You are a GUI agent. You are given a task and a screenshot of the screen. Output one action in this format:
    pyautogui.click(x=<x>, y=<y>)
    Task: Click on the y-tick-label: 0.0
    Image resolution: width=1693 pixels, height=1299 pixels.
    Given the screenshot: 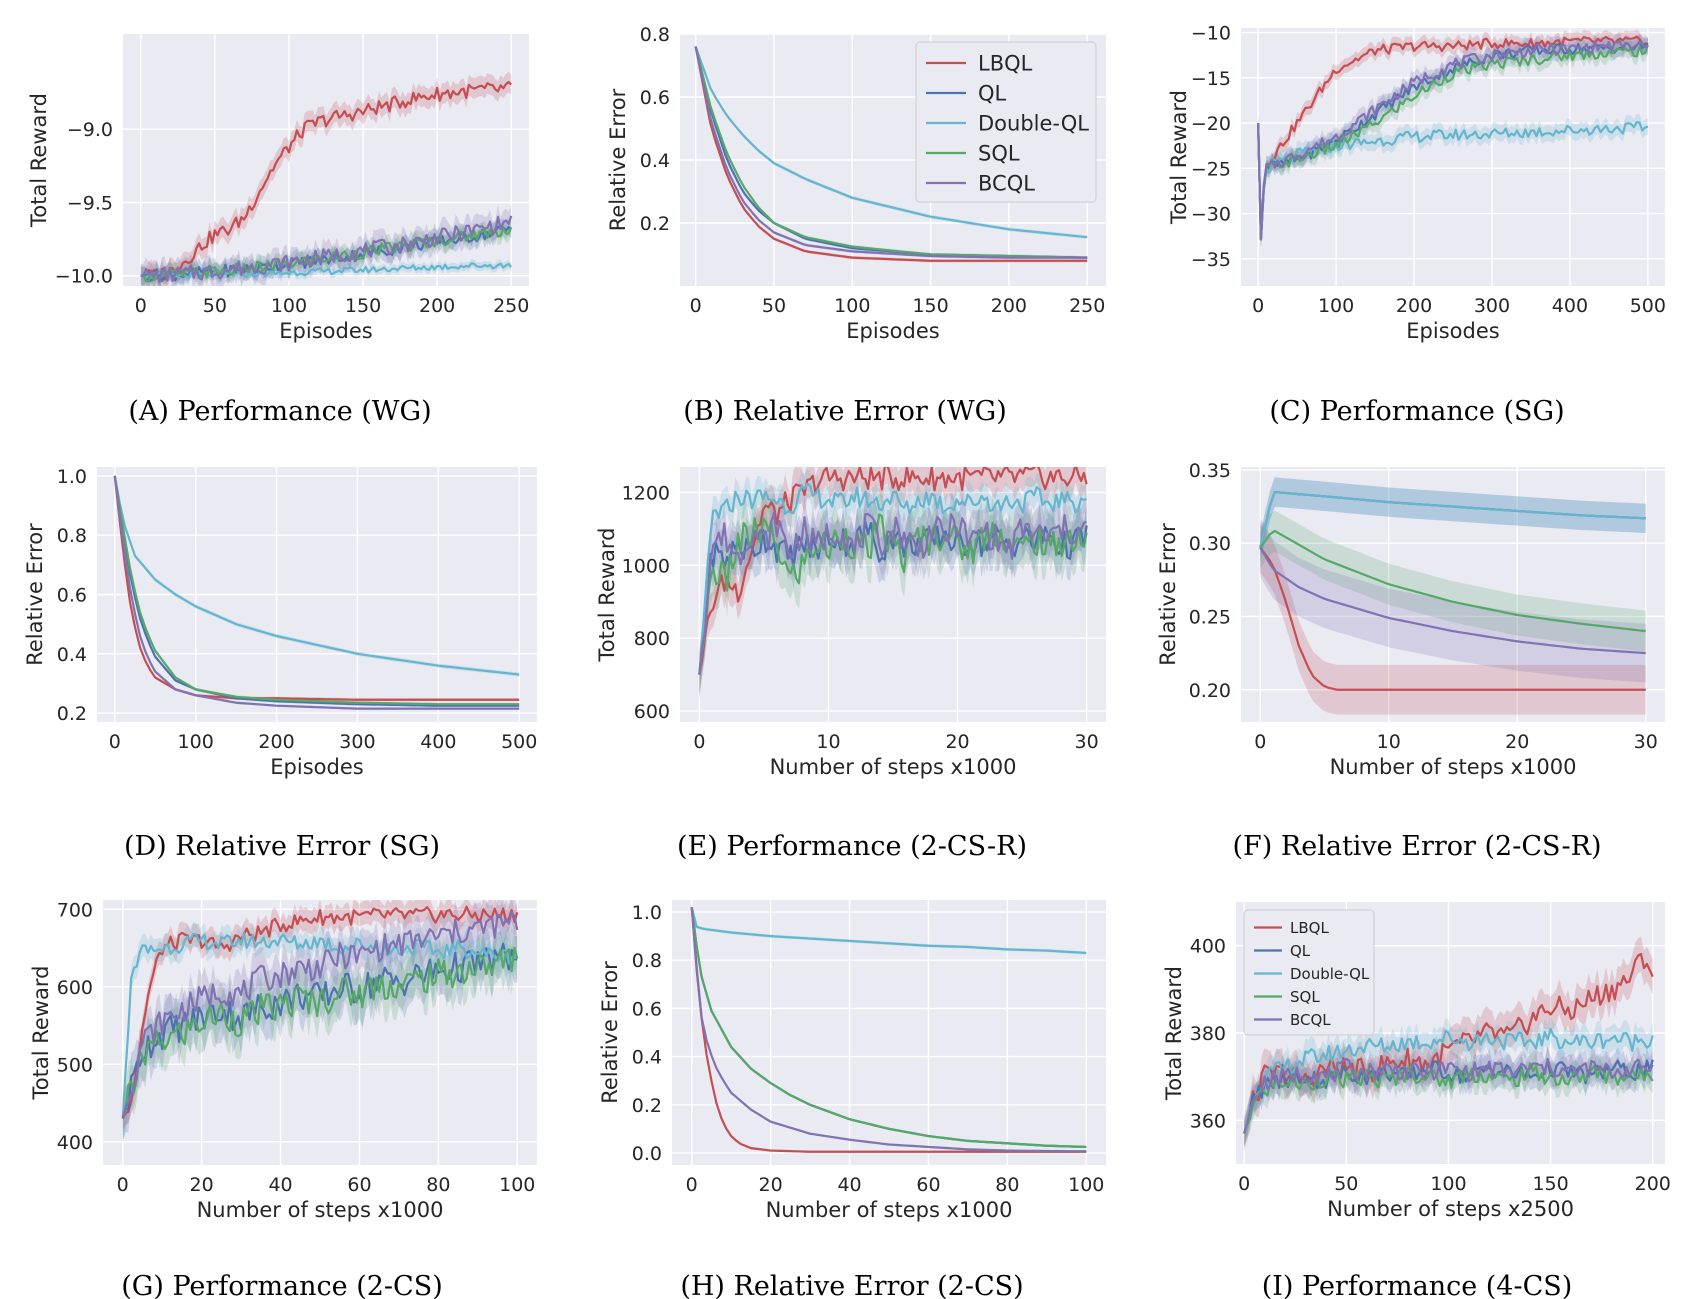 What is the action you would take?
    pyautogui.click(x=647, y=1154)
    